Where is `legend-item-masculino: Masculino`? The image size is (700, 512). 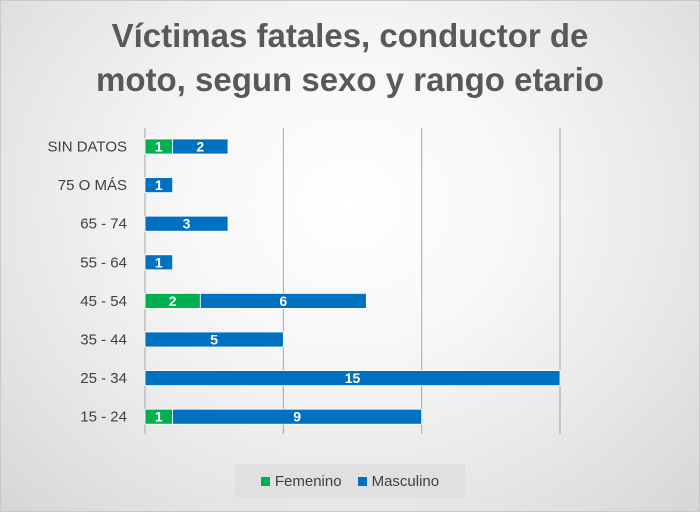 legend-item-masculino: Masculino is located at coordinates (398, 481).